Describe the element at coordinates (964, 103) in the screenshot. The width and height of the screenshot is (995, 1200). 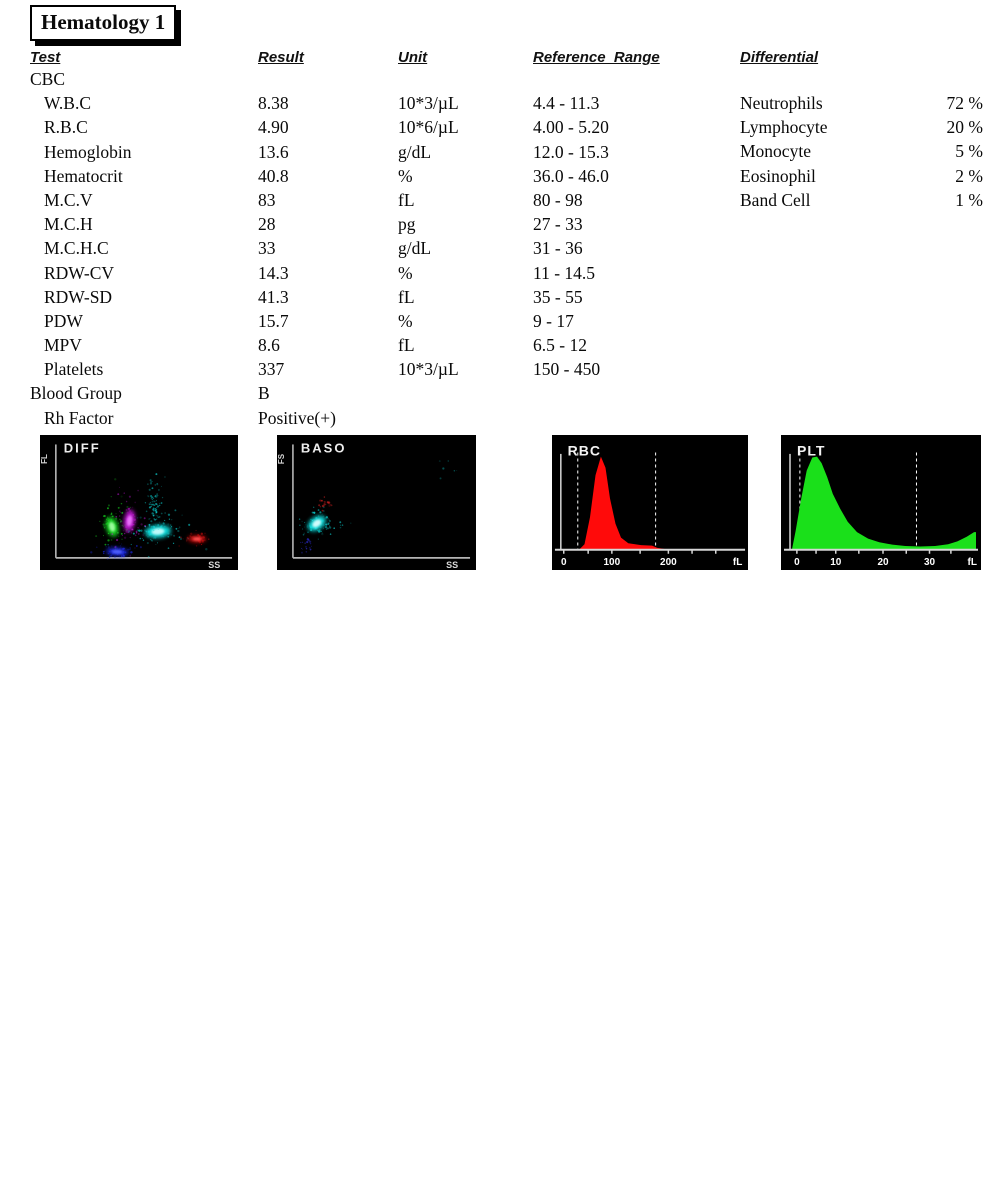
I see `differential-percent: 72 %` at that location.